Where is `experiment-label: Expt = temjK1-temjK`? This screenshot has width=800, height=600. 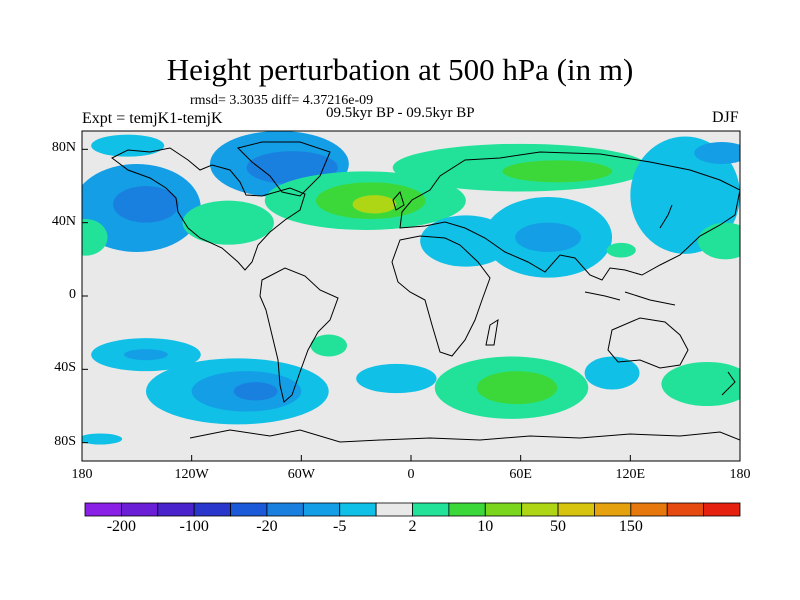
experiment-label: Expt = temjK1-temjK is located at coordinates (152, 118).